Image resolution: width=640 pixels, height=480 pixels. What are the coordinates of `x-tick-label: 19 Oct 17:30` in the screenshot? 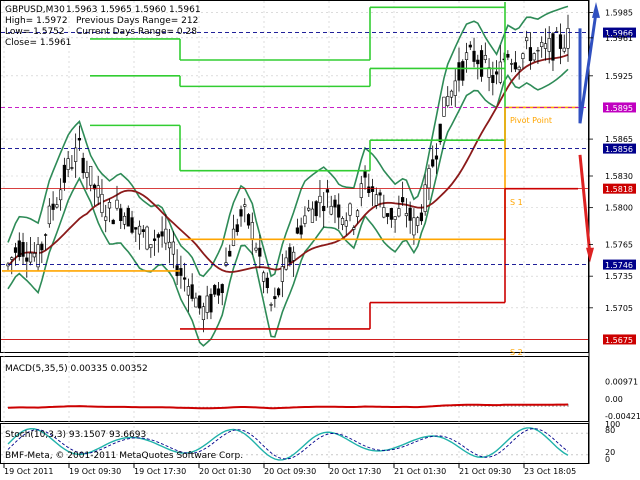 It's located at (160, 471).